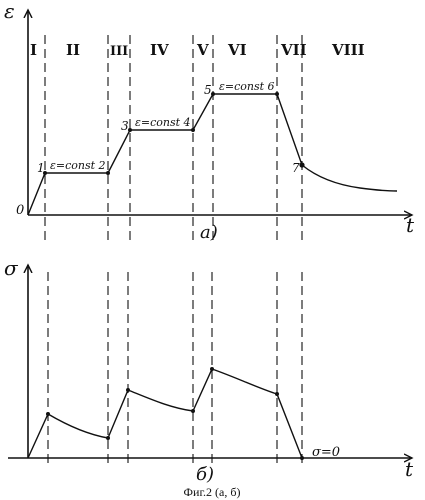 The image size is (425, 500). I want to click on figure-caption: Фиг.2 (а, б), so click(212, 492).